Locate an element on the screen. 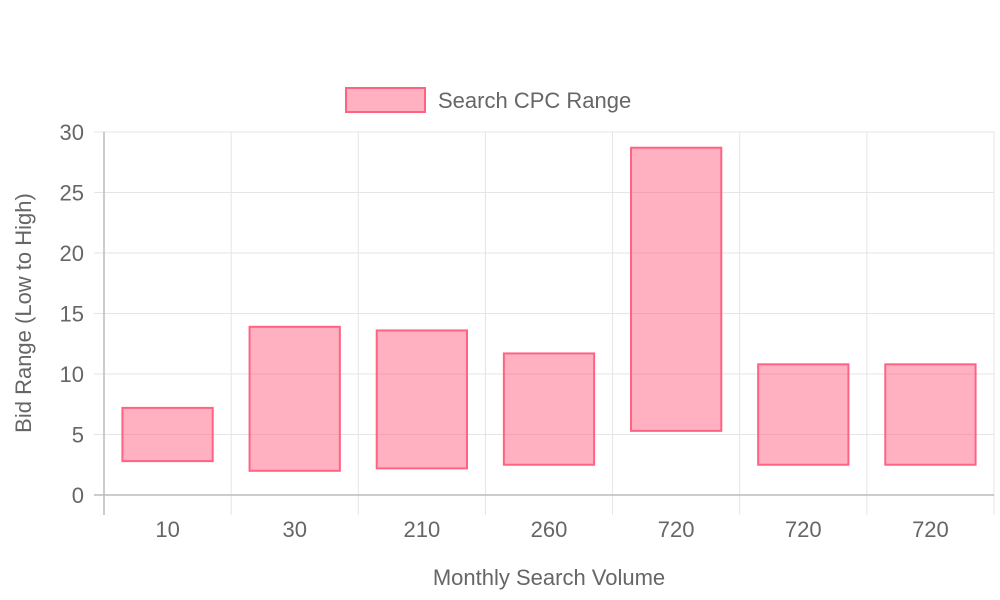 The height and width of the screenshot is (600, 1000). x-tick-labels: 10 30 210 260 720 720 720 is located at coordinates (551, 529).